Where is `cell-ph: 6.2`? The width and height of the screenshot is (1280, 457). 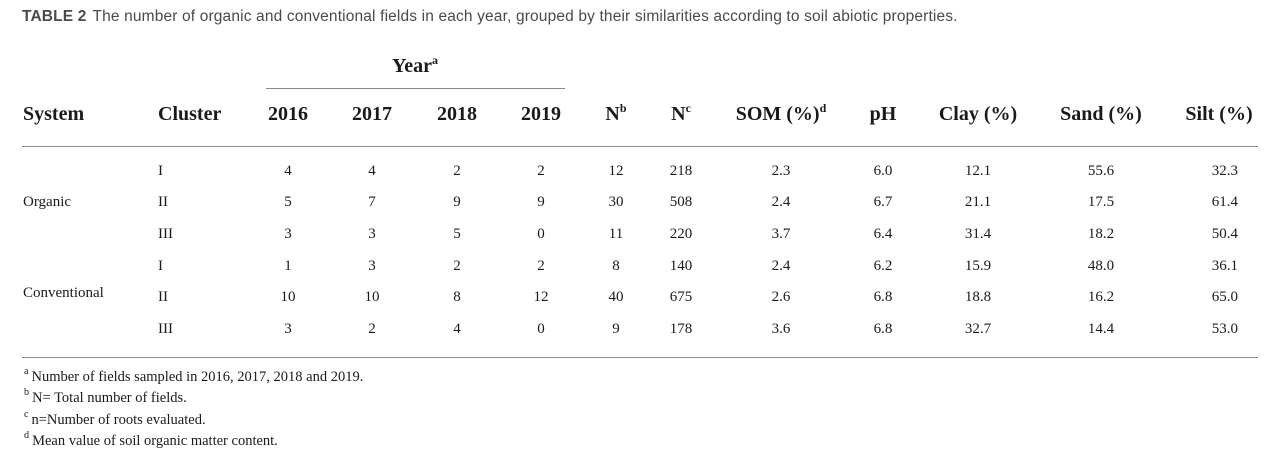 cell-ph: 6.2 is located at coordinates (883, 266).